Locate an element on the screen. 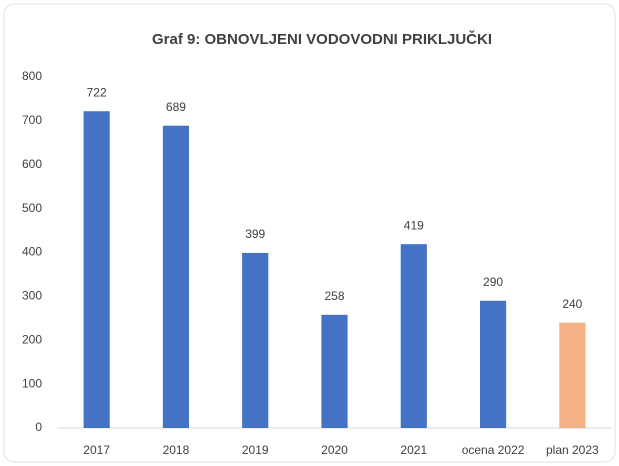 The image size is (619, 466). x-tick-label: 2019 is located at coordinates (255, 450).